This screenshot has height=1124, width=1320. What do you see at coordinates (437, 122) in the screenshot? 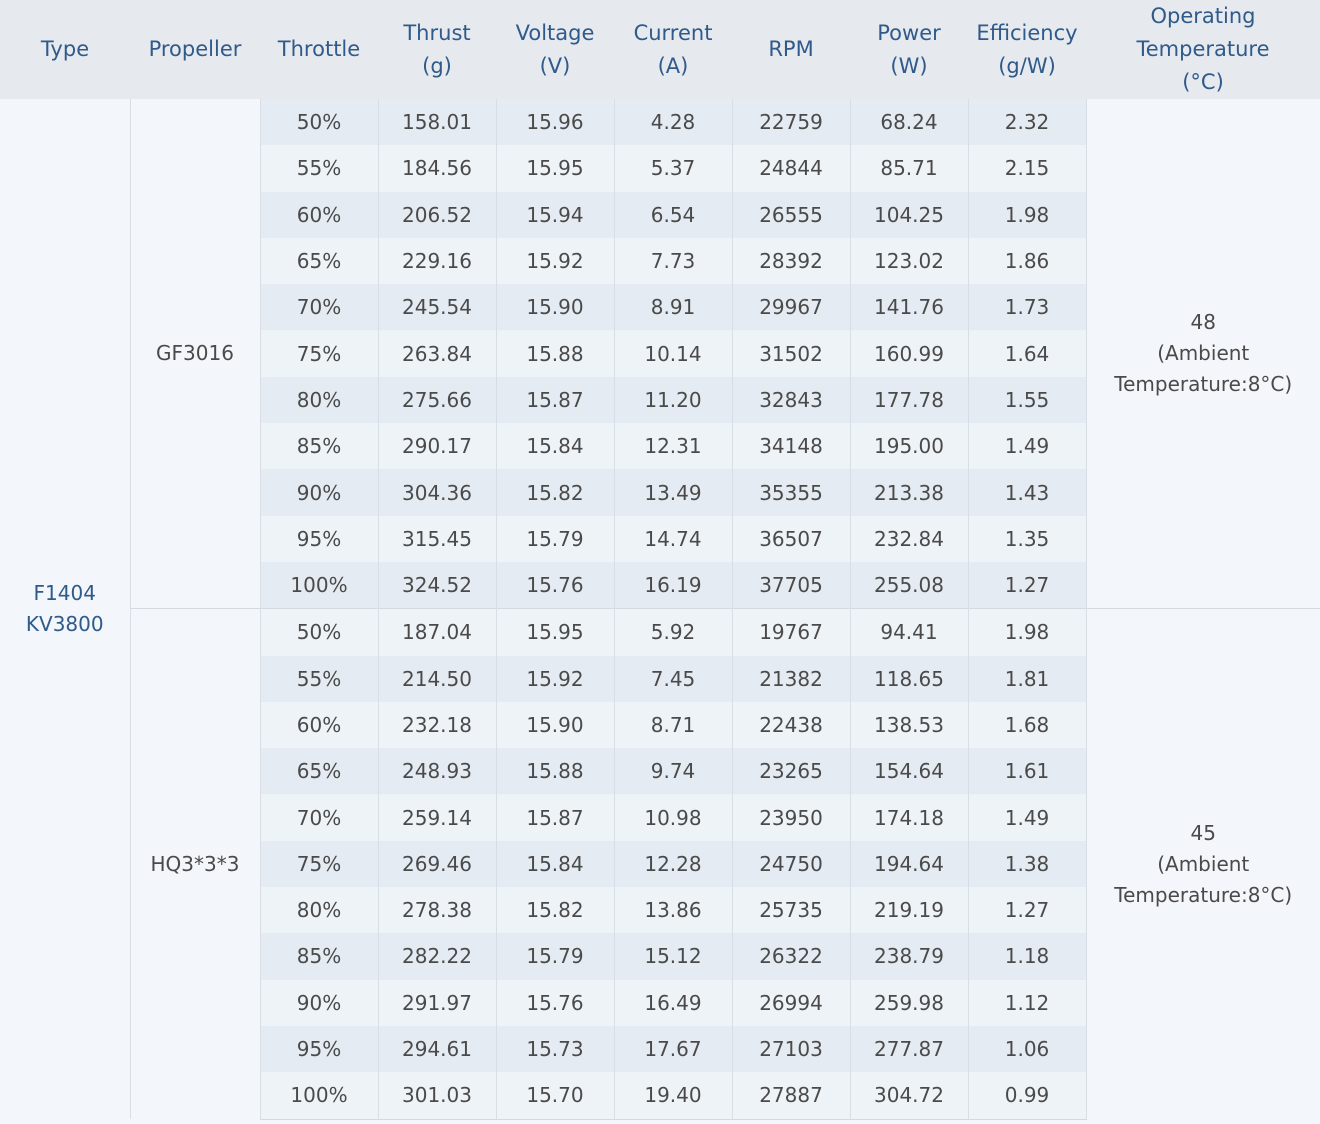
I see `value-cell: 158.01` at bounding box center [437, 122].